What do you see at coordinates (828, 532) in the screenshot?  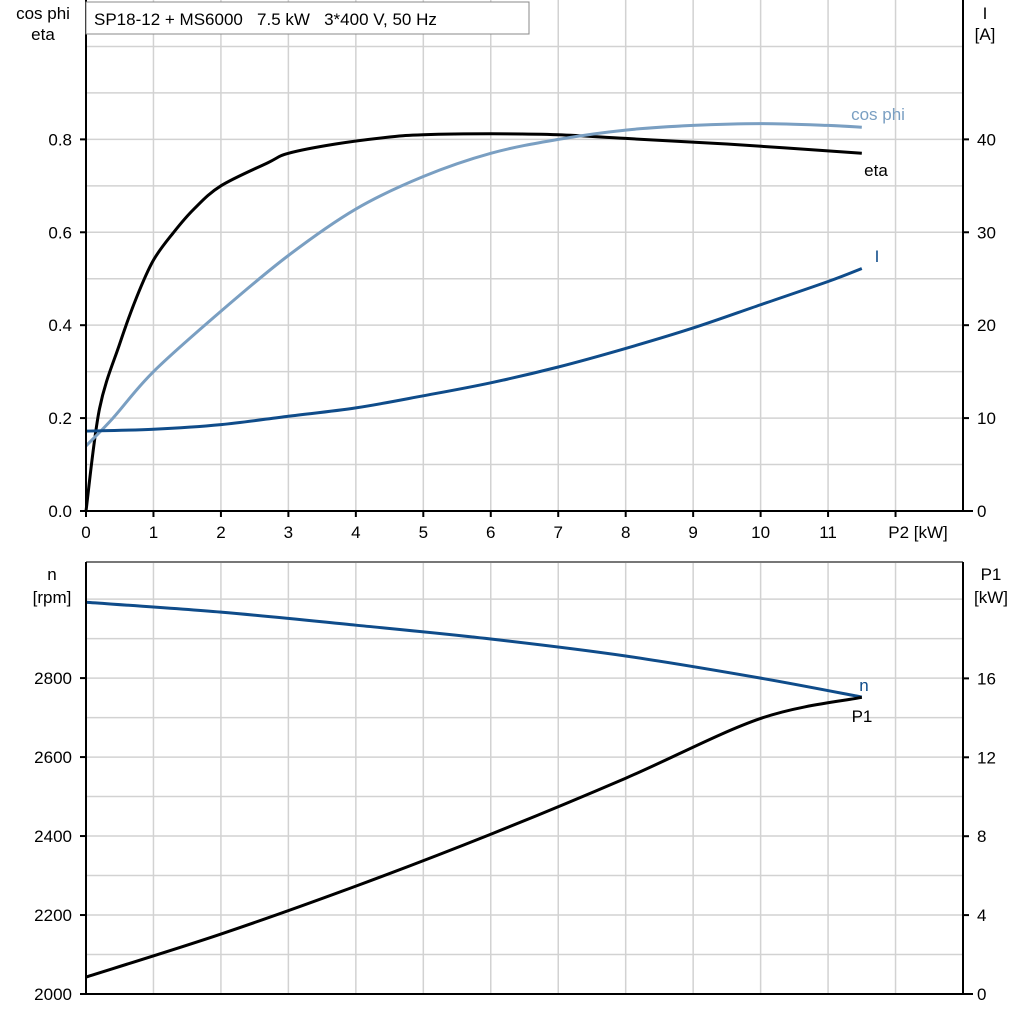 I see `x-tick-label: 11` at bounding box center [828, 532].